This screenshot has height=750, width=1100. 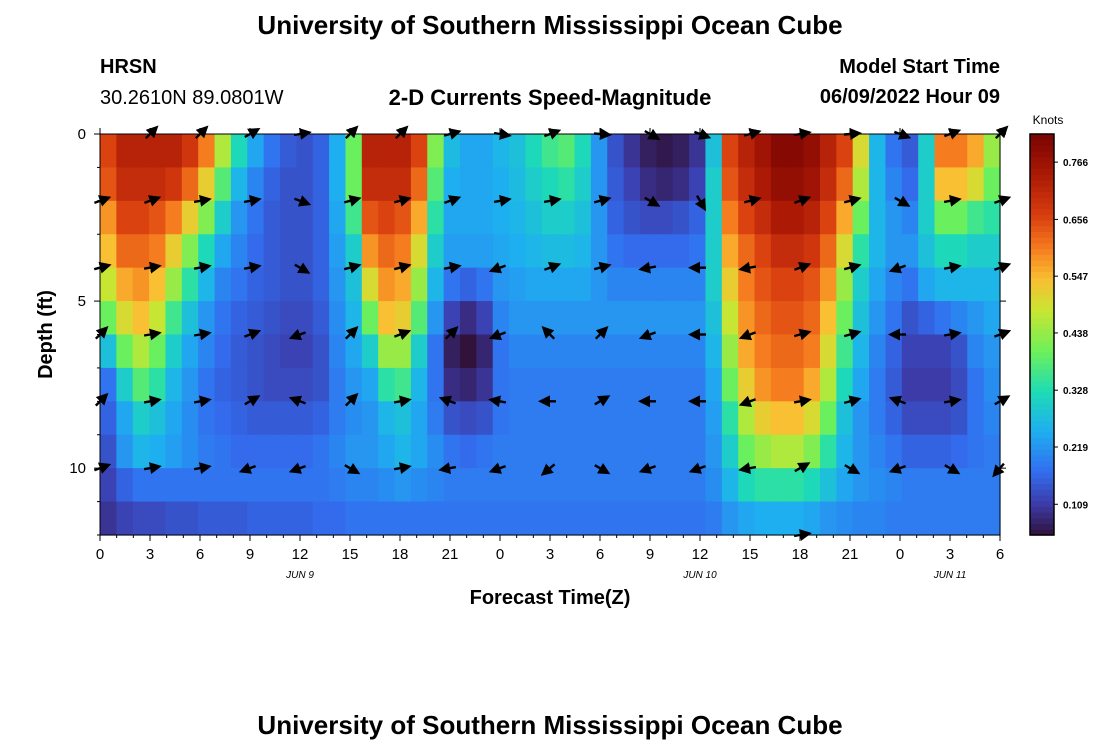 I want to click on colorbar-tick-label: 0.219, so click(x=1075, y=448).